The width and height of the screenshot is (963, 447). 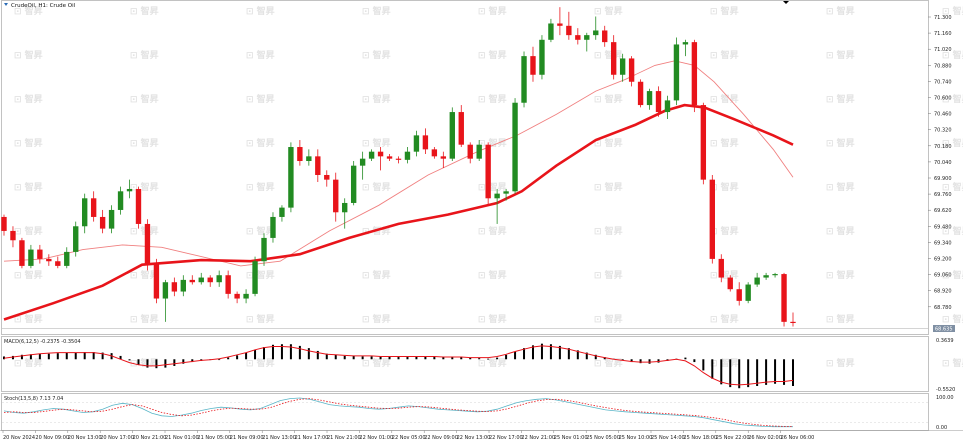 I want to click on time-tick-label: 20 Nov 17:00, so click(x=117, y=438).